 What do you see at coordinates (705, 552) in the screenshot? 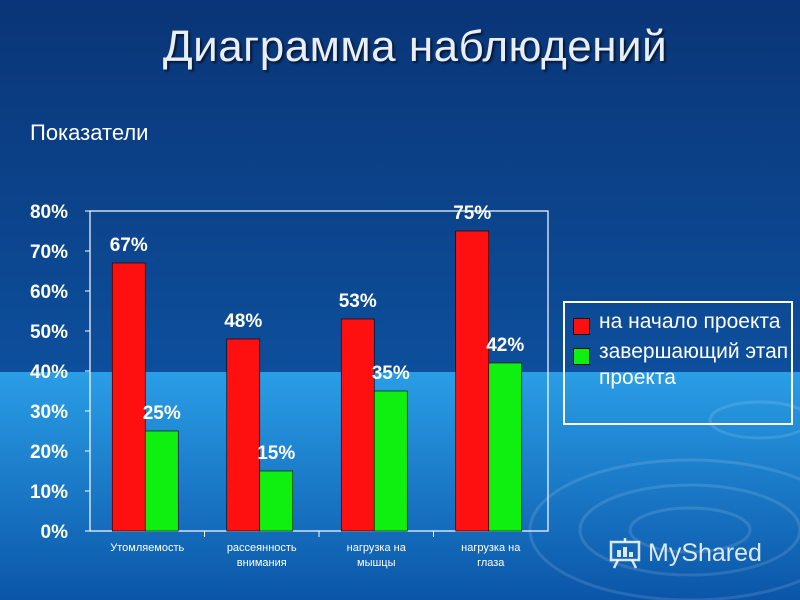
I see `watermark-text: MyShared` at bounding box center [705, 552].